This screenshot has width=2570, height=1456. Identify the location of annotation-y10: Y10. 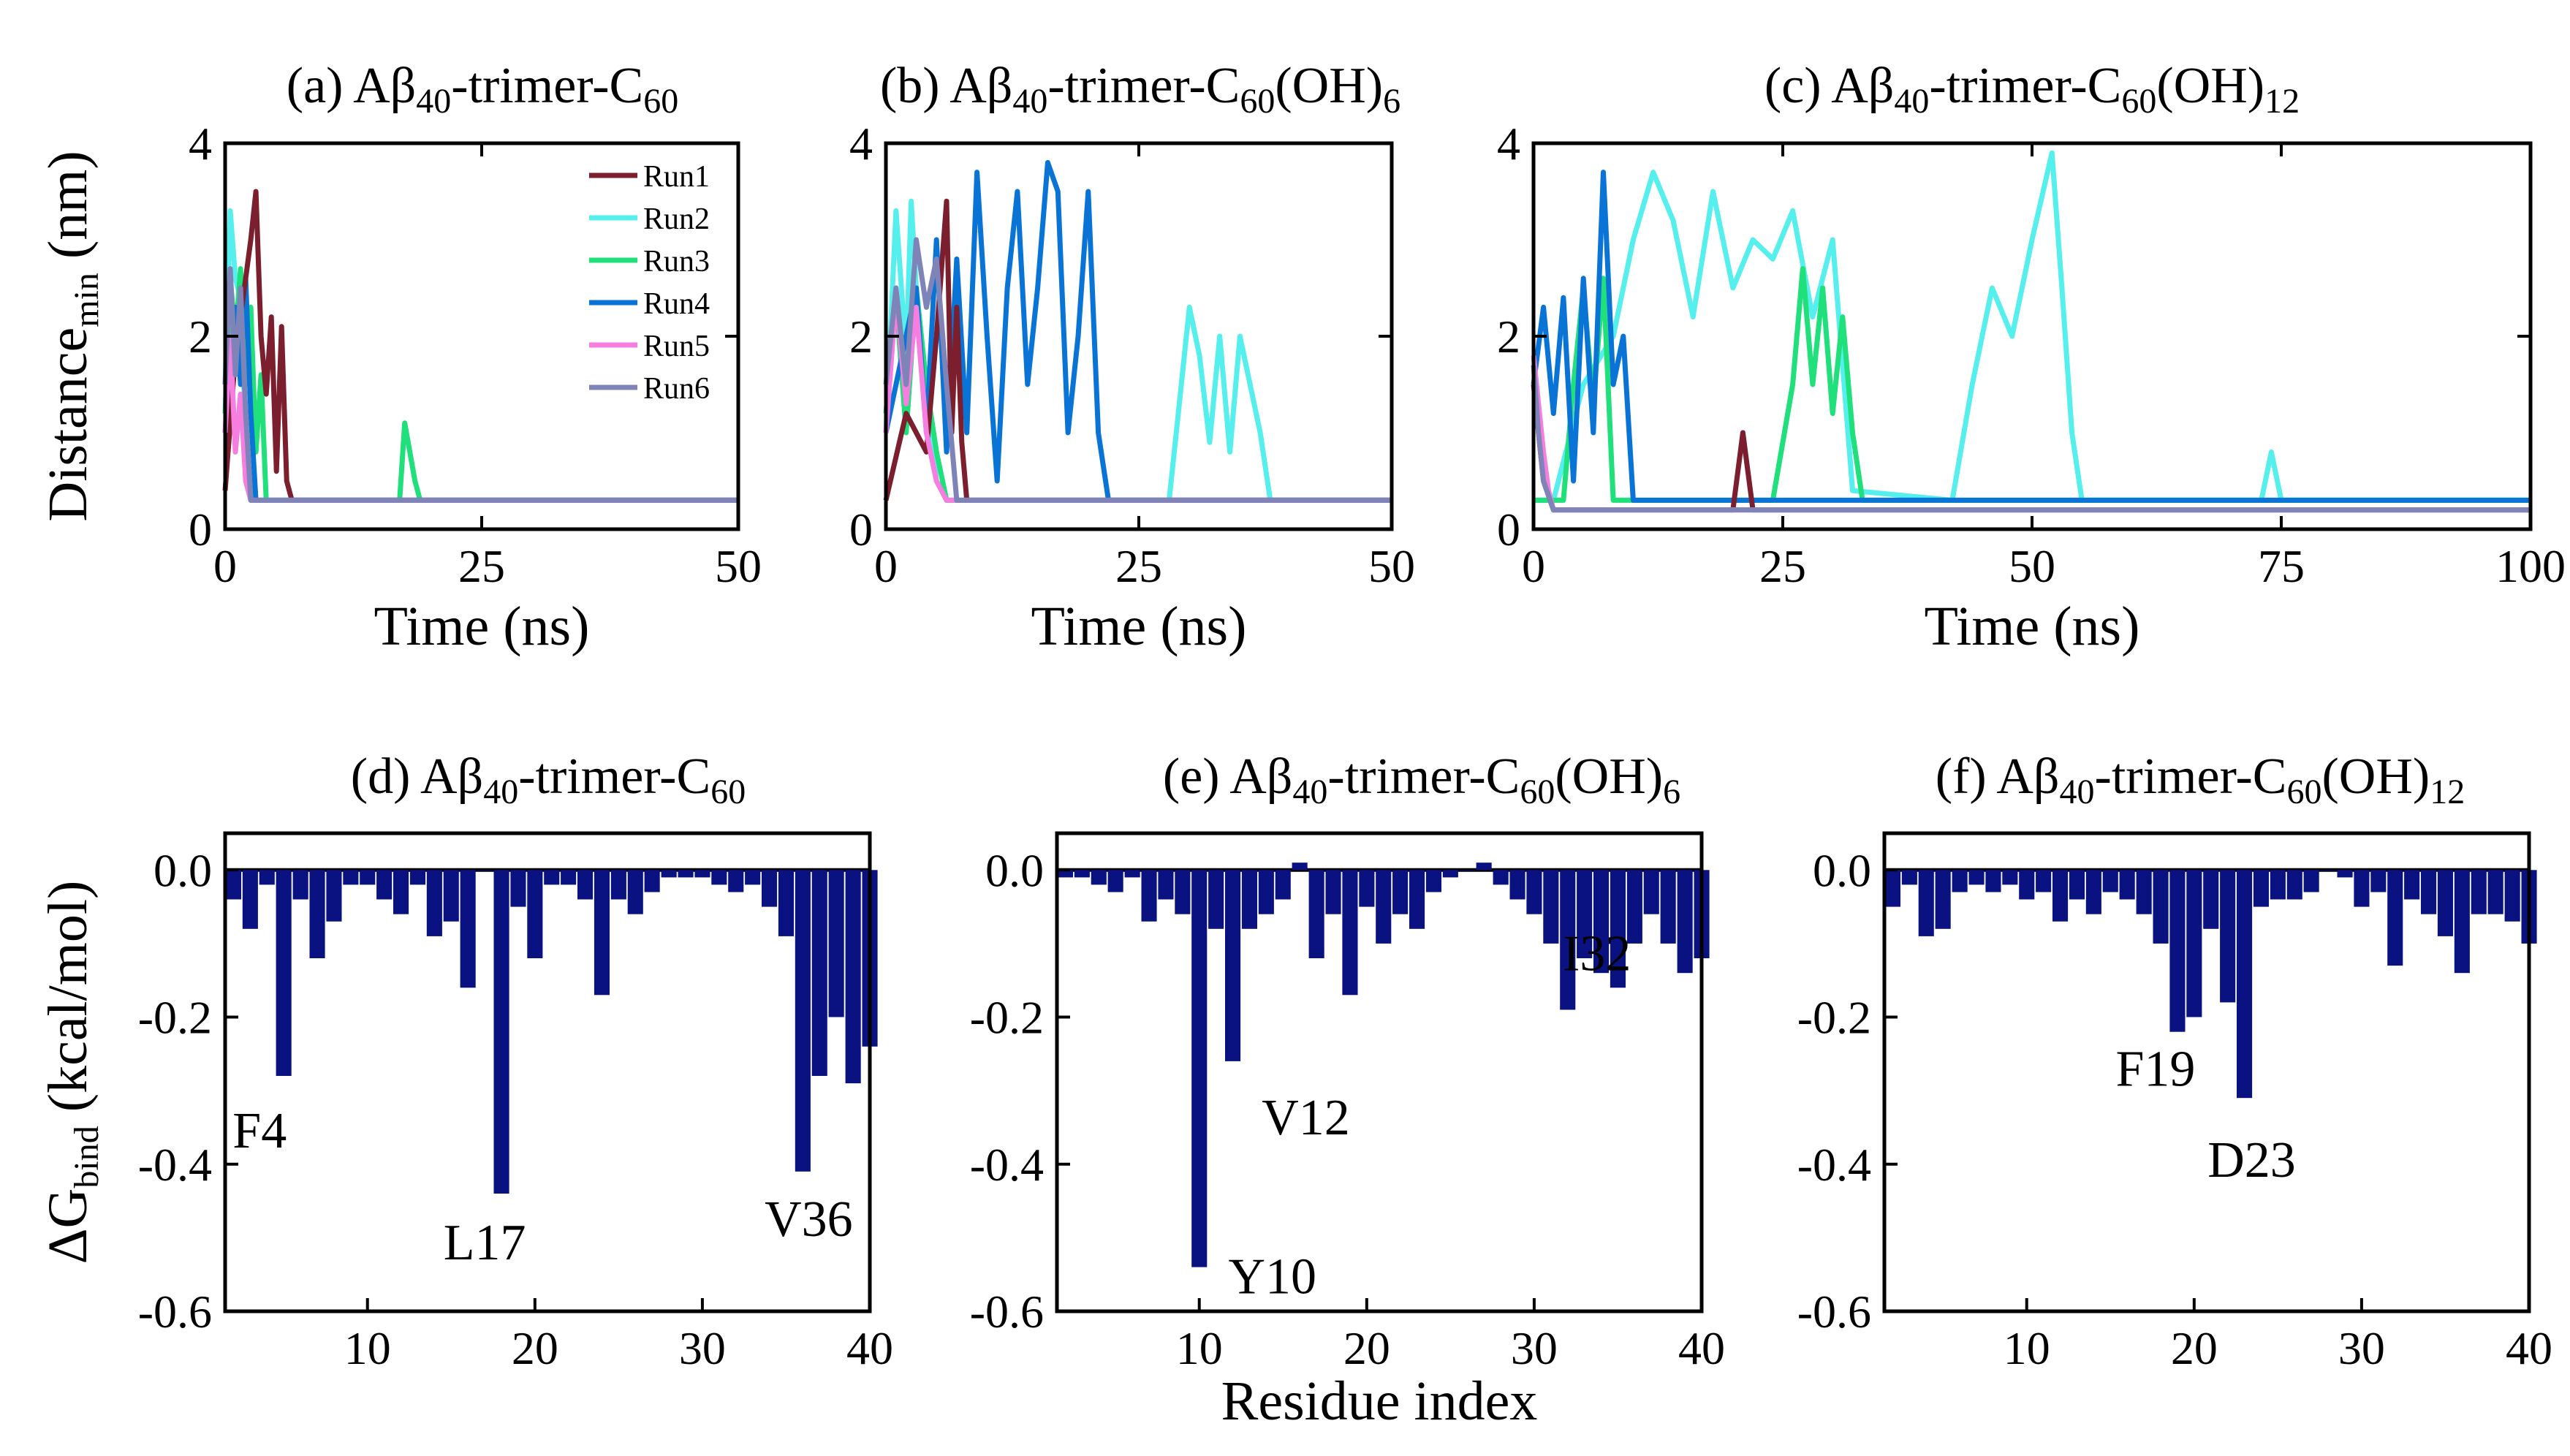
(1272, 1277).